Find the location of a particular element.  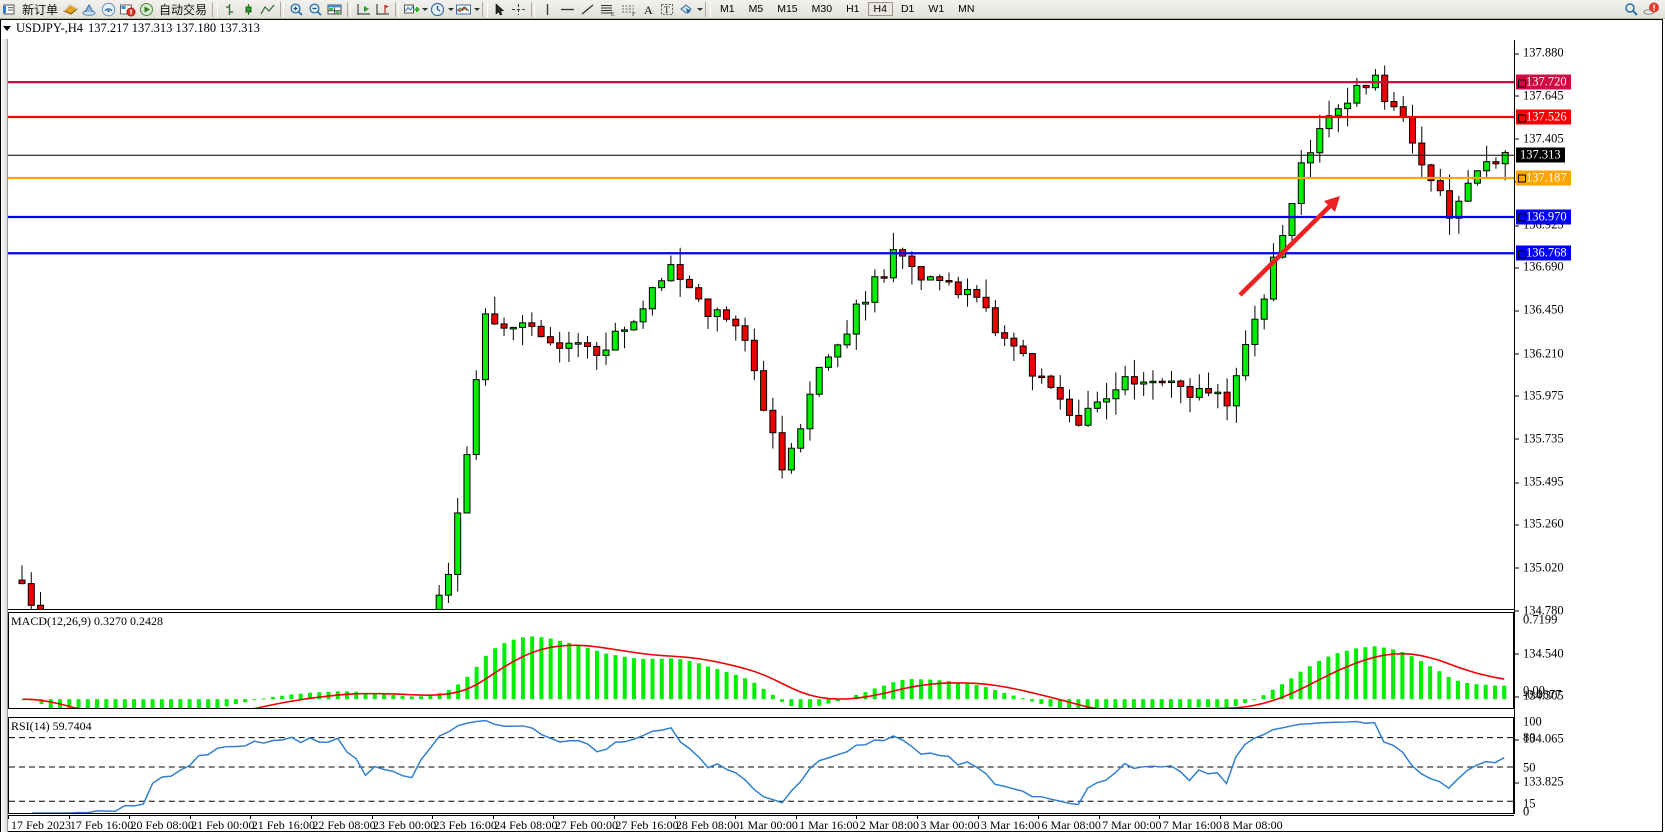

alerts-icon is located at coordinates (1651, 9).